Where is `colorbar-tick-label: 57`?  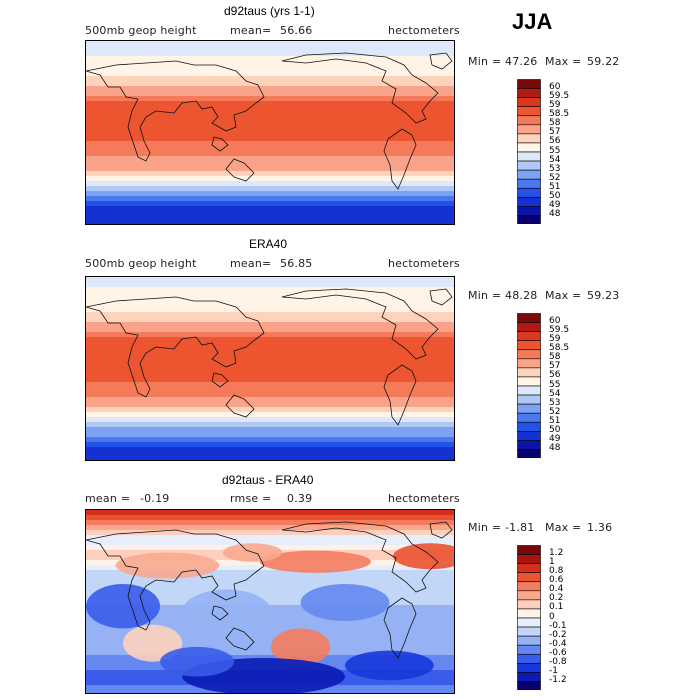
colorbar-tick-label: 57 is located at coordinates (555, 366).